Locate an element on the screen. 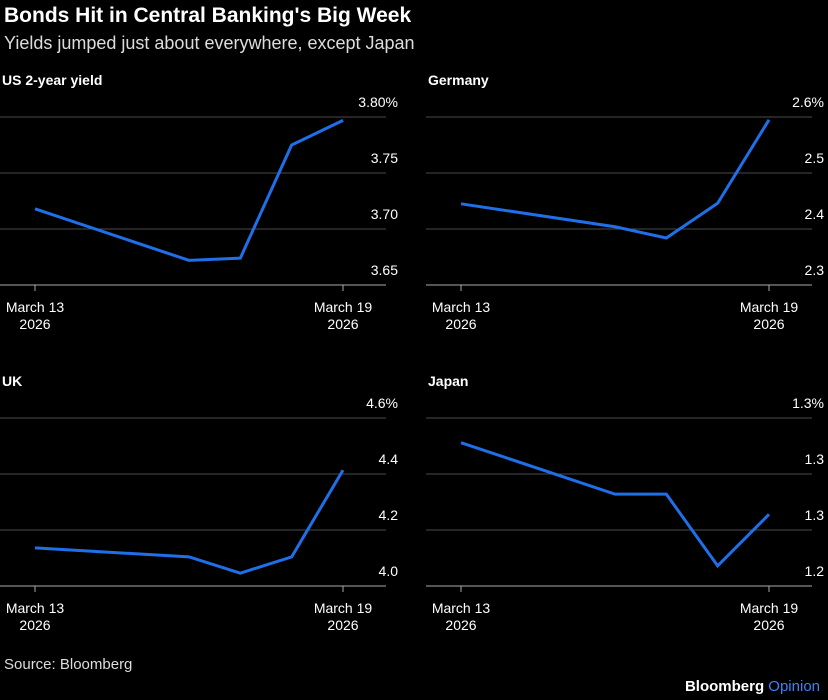 This screenshot has height=700, width=828. y-tick-label: 2.6% is located at coordinates (808, 102).